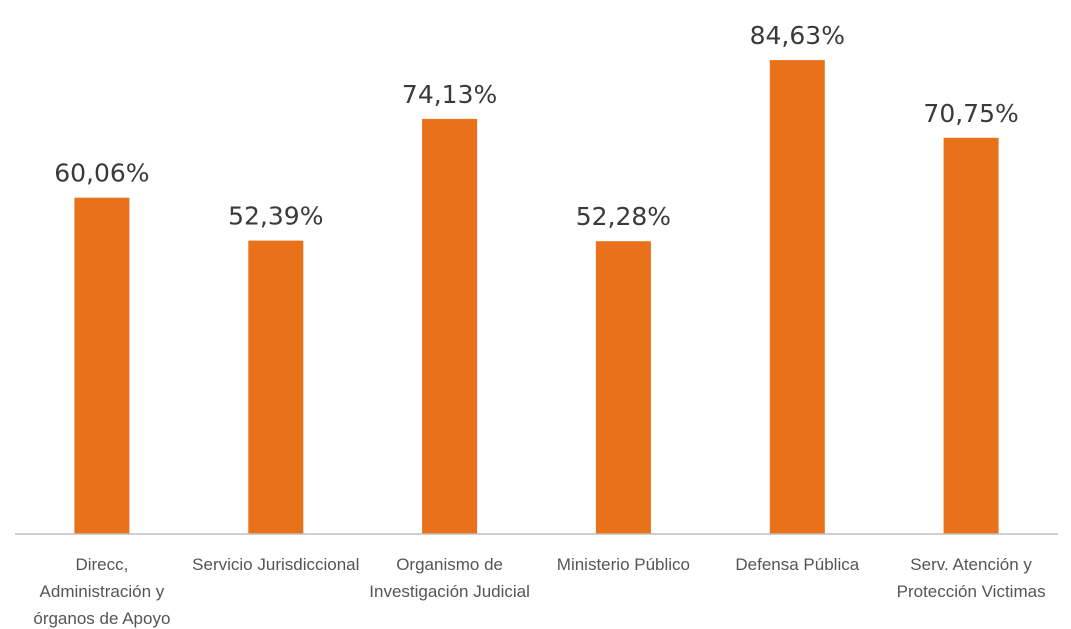  What do you see at coordinates (971, 591) in the screenshot?
I see `category-tick-label-line: Protección Victimas` at bounding box center [971, 591].